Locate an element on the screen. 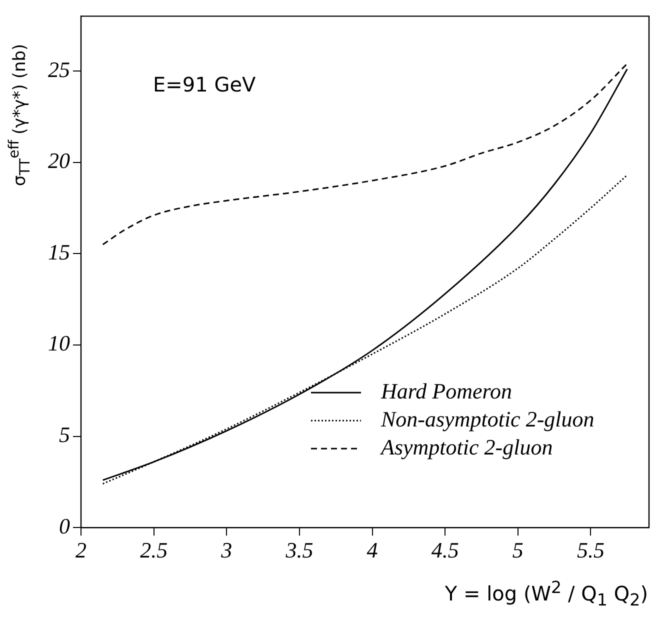 The width and height of the screenshot is (652, 618). x-tick-label: 5.5 is located at coordinates (590, 550).